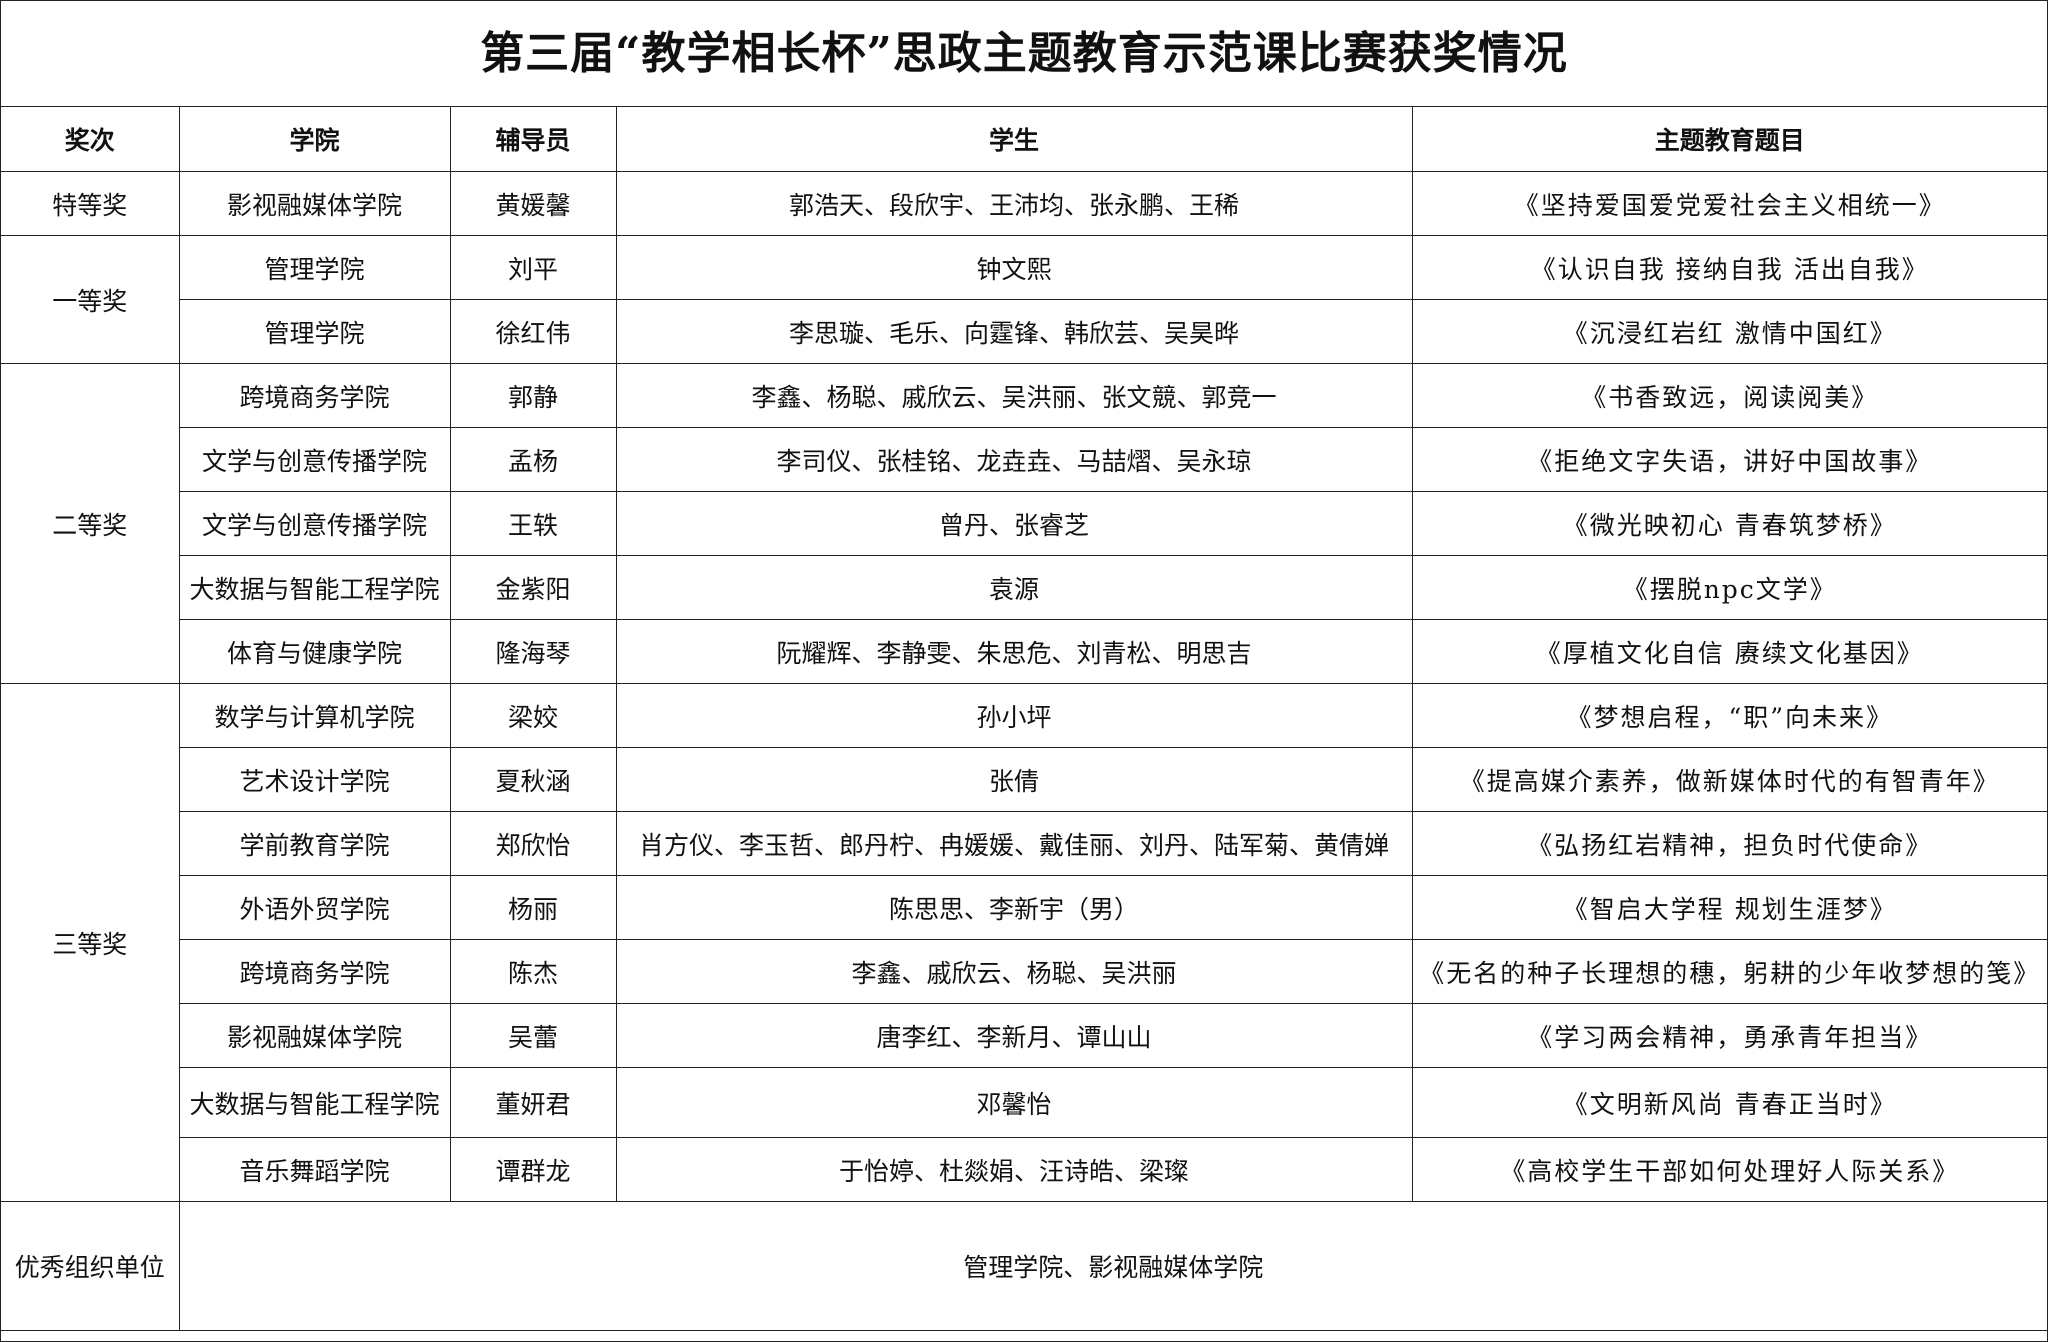 The image size is (2048, 1342). I want to click on students-cell: 张倩, so click(1014, 779).